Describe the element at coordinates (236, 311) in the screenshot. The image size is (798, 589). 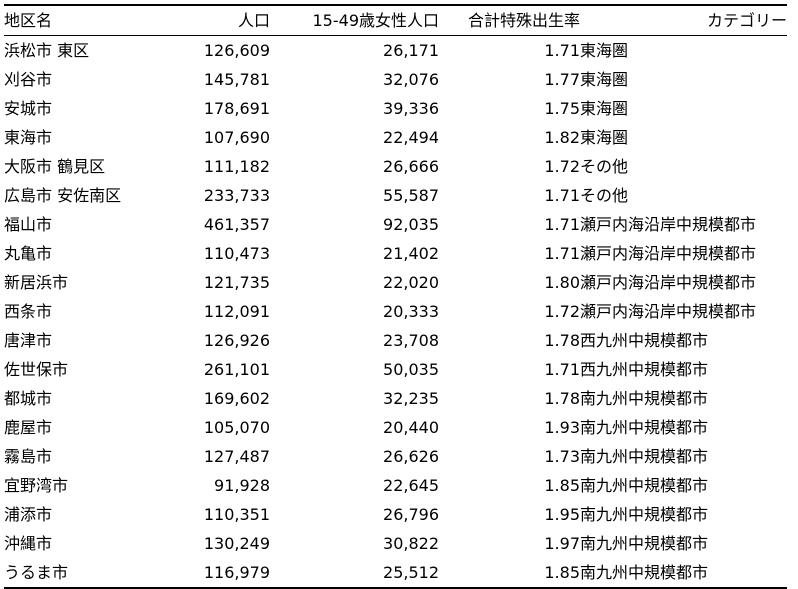
I see `cell-population: 112,091` at that location.